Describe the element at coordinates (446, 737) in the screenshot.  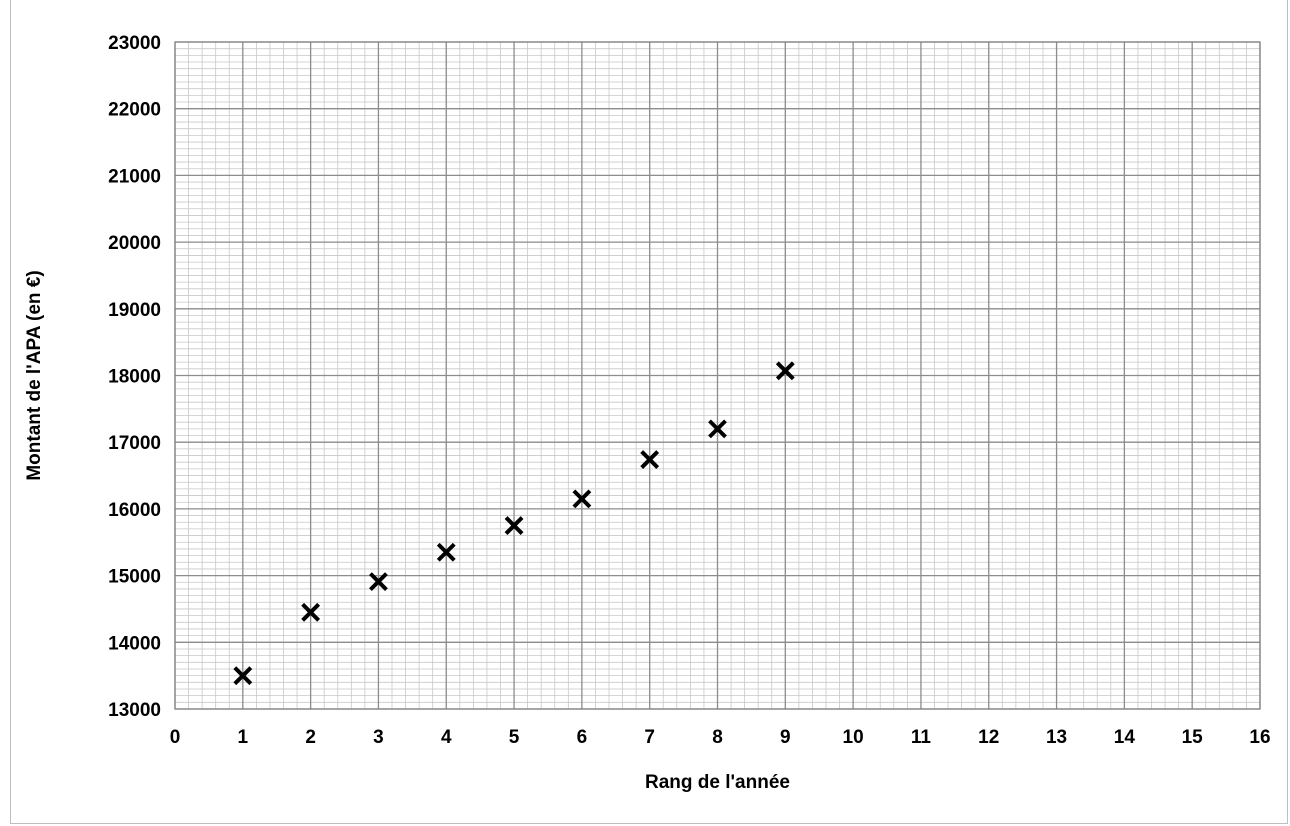
I see `x-tick-label: 4` at that location.